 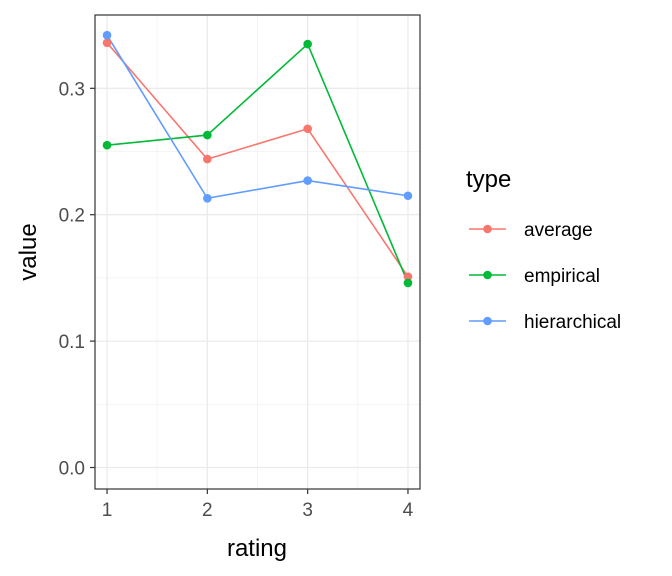 What do you see at coordinates (562, 276) in the screenshot?
I see `legend-label: empirical` at bounding box center [562, 276].